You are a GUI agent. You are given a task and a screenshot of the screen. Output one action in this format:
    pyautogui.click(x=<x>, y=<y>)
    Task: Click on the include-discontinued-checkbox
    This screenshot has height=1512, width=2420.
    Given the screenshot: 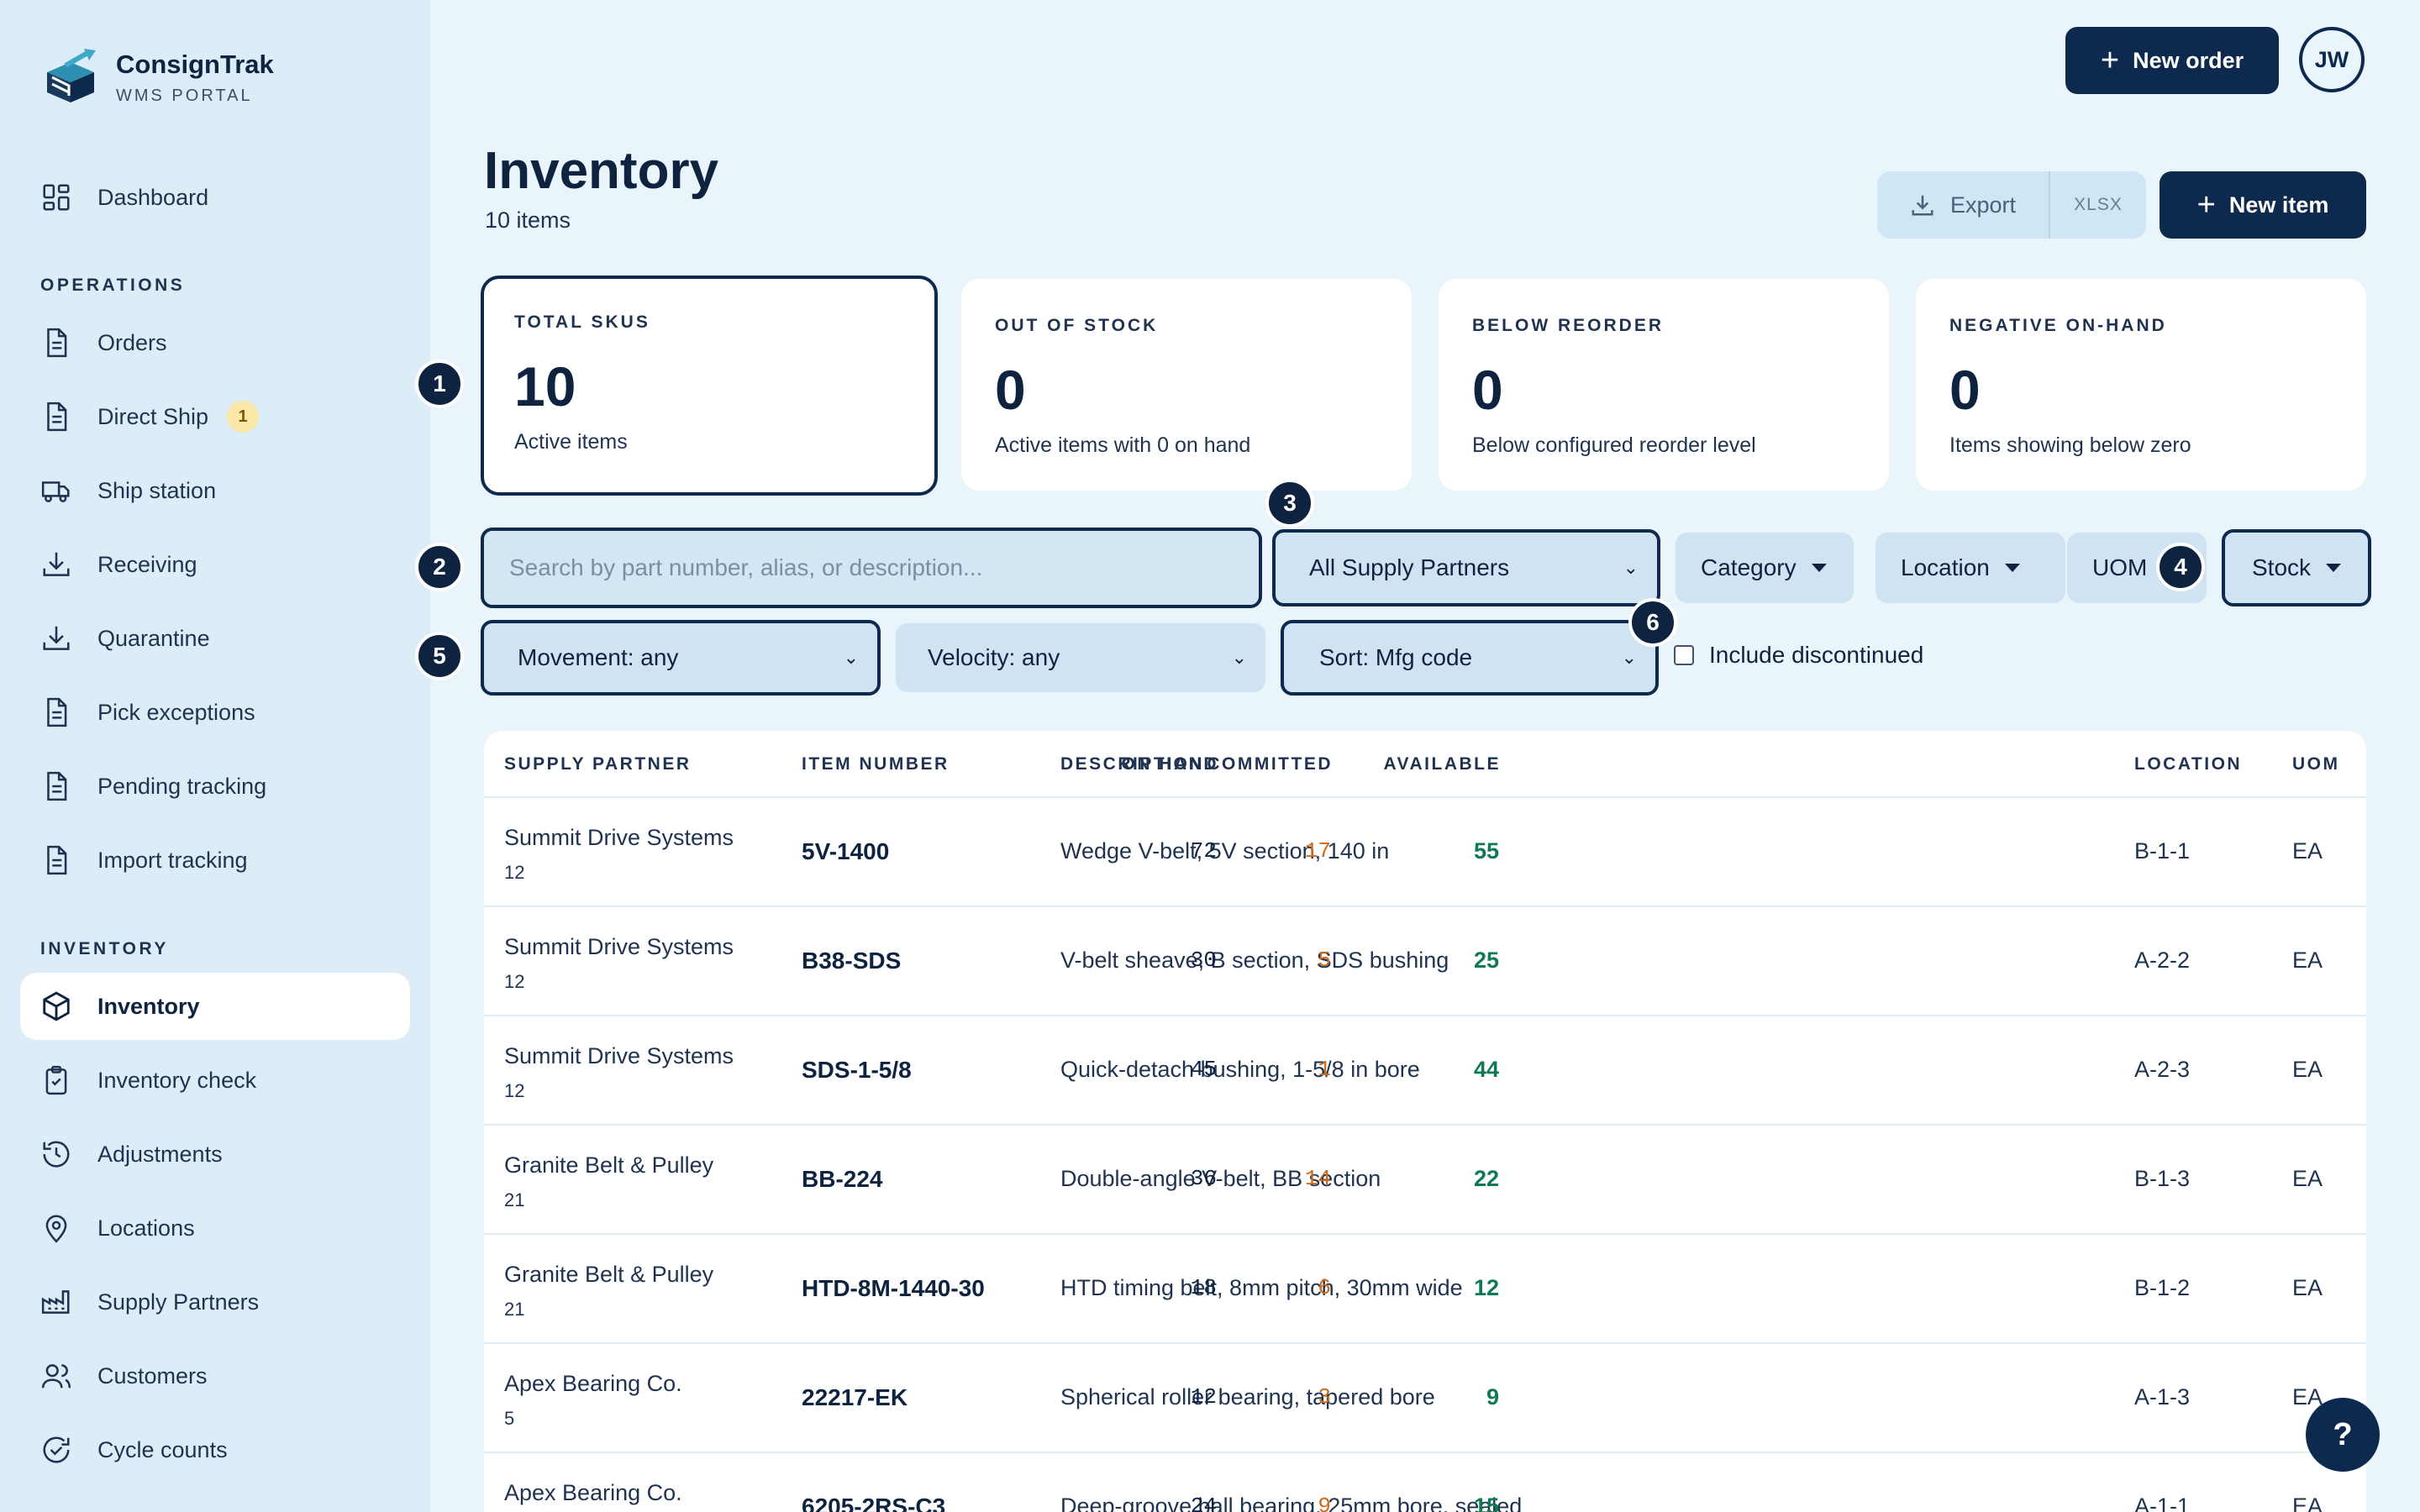 What is the action you would take?
    pyautogui.click(x=1684, y=655)
    